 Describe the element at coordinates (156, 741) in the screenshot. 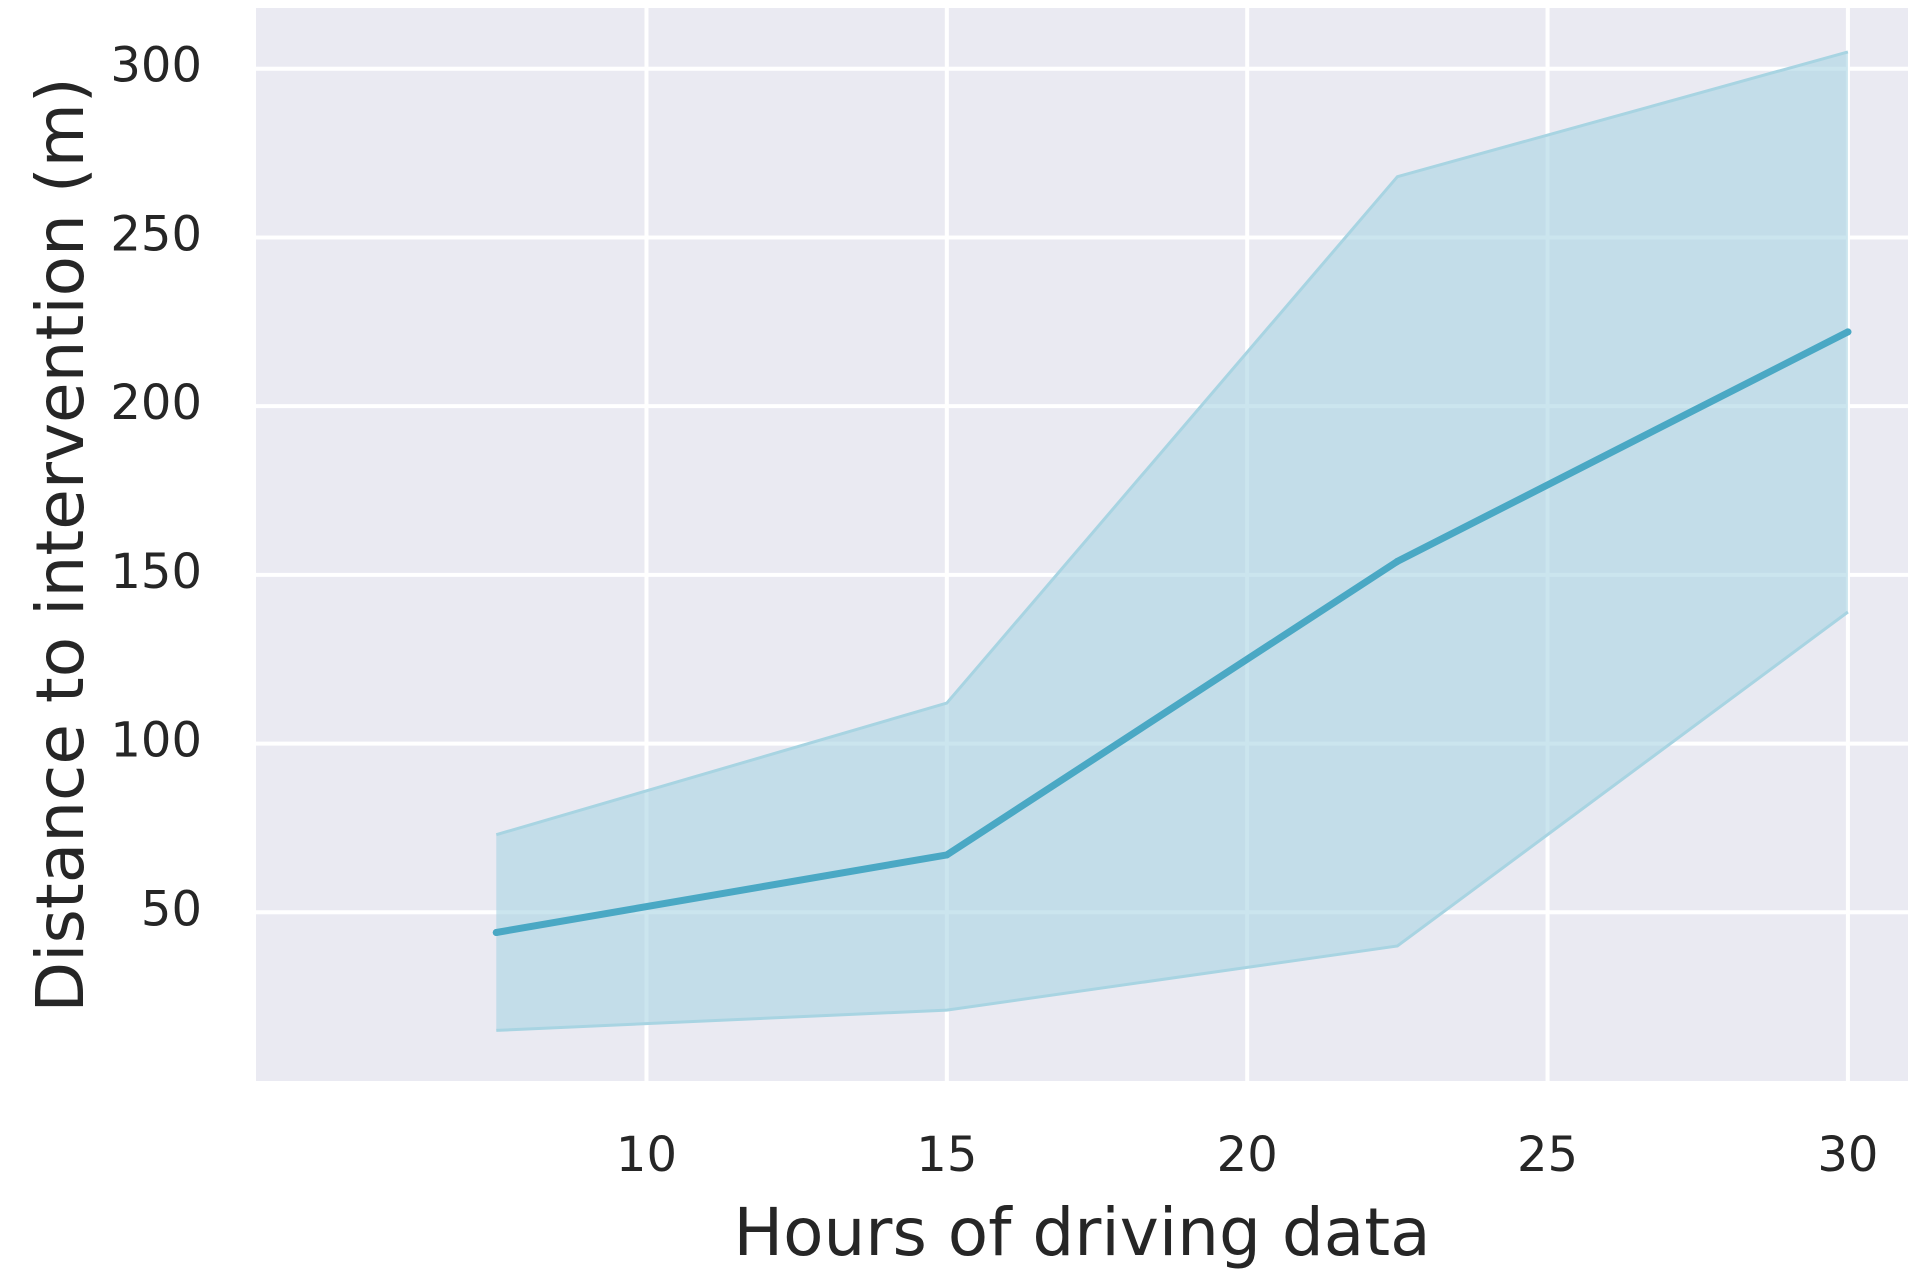

I see `y-tick-label: 100` at that location.